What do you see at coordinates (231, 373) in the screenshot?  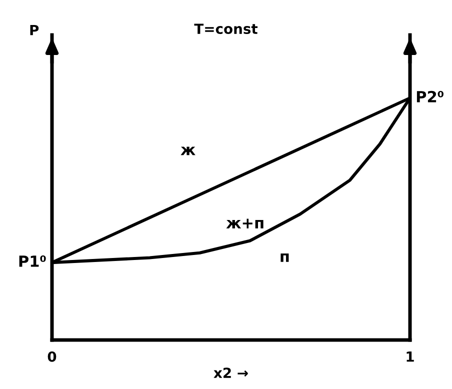 I see `x-axis-title: x2 →` at bounding box center [231, 373].